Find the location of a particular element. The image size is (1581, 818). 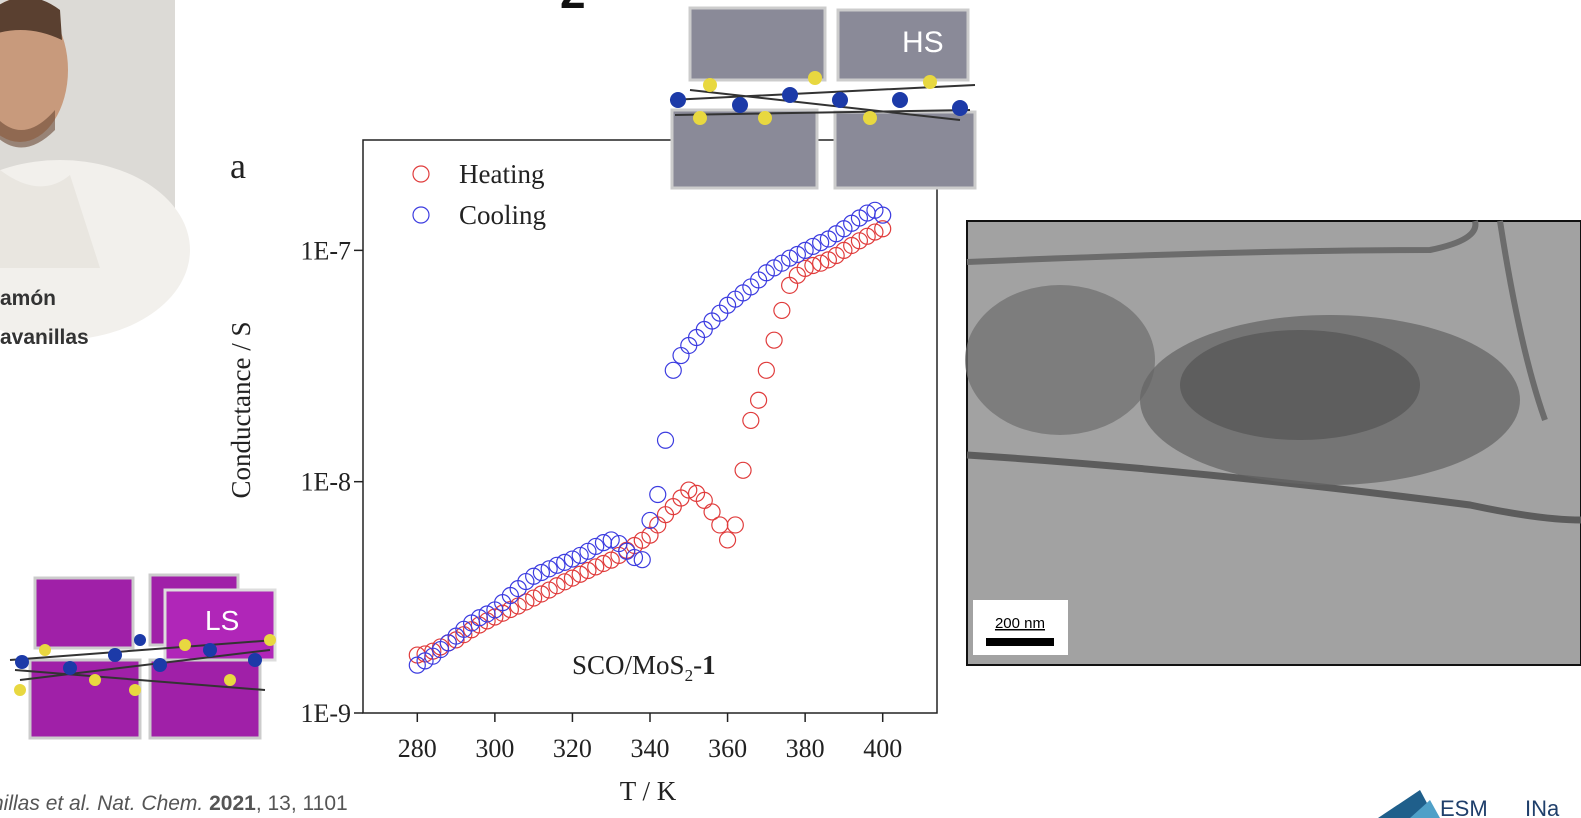

citation-year: 2021 is located at coordinates (232, 803).